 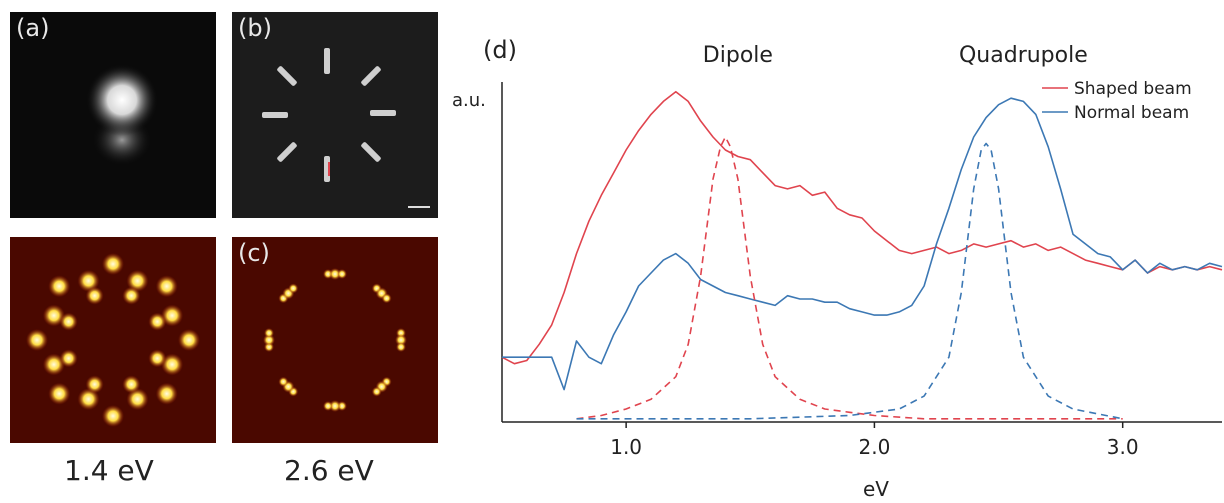 I want to click on heatmap-1p4ev, so click(x=113, y=340).